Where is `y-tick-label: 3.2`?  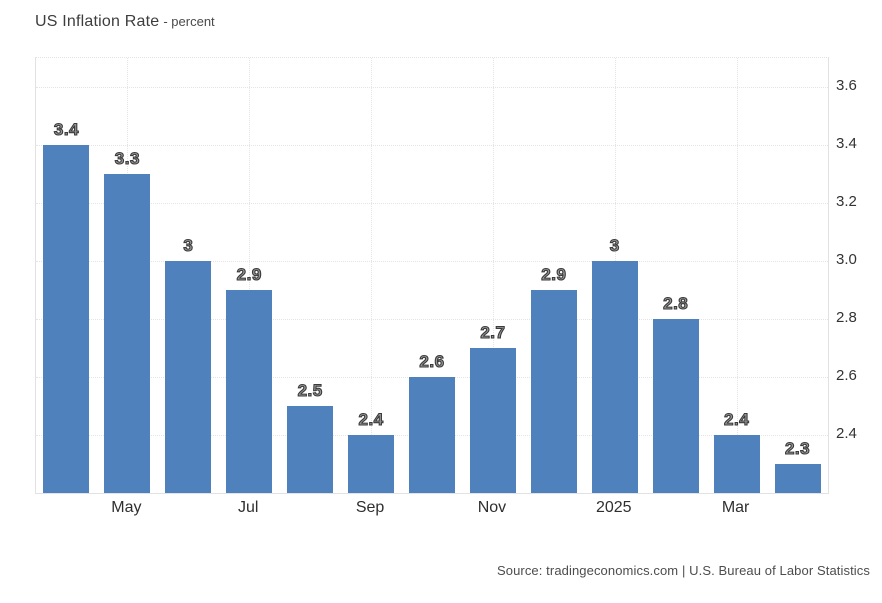
y-tick-label: 3.2 is located at coordinates (846, 201).